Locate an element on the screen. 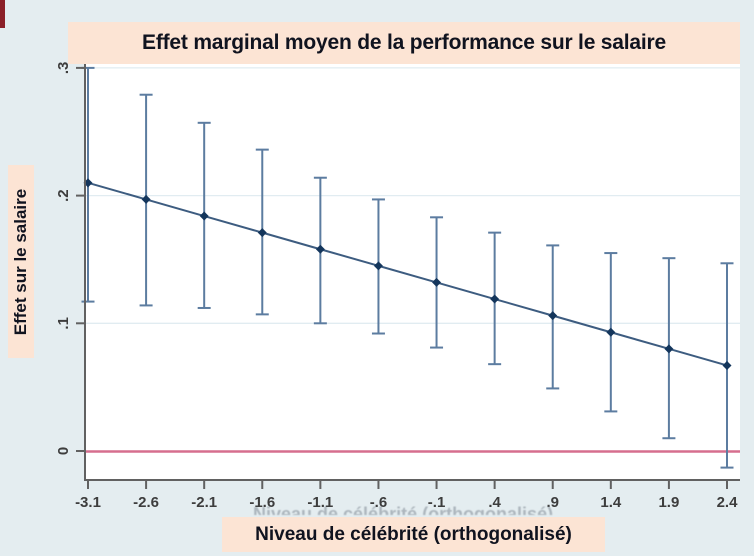 The width and height of the screenshot is (754, 556). x-tick-label: .4 is located at coordinates (494, 502).